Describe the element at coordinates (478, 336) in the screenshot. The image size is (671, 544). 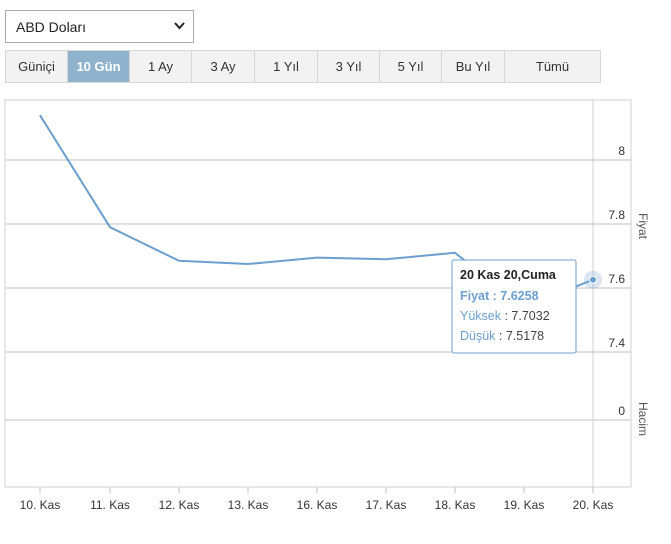
I see `tooltip-dusuk-label: Düşük` at that location.